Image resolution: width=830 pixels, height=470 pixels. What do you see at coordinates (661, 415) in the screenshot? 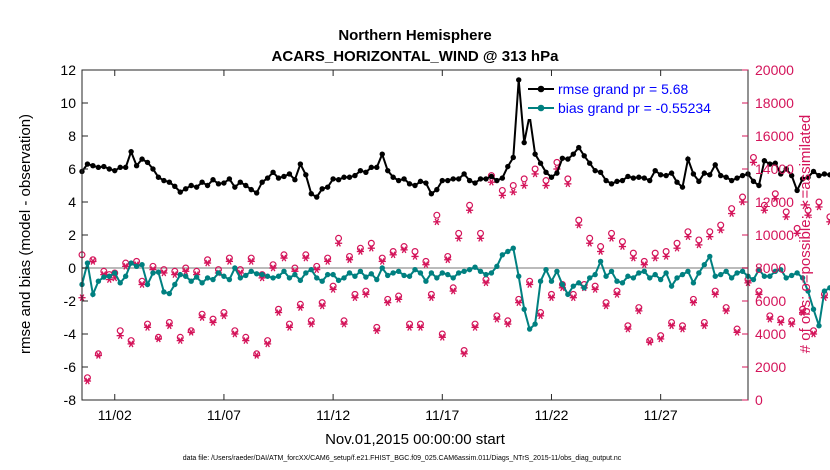
I see `x-tick-label: 11/27` at bounding box center [661, 415].